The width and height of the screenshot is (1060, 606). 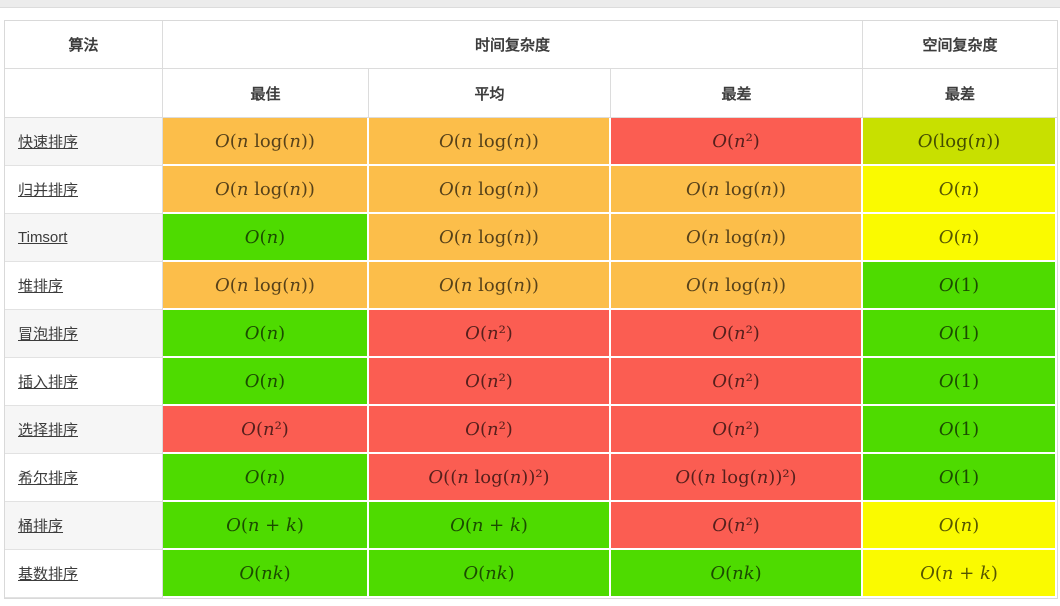 What do you see at coordinates (530, 4) in the screenshot?
I see `page-top-divider` at bounding box center [530, 4].